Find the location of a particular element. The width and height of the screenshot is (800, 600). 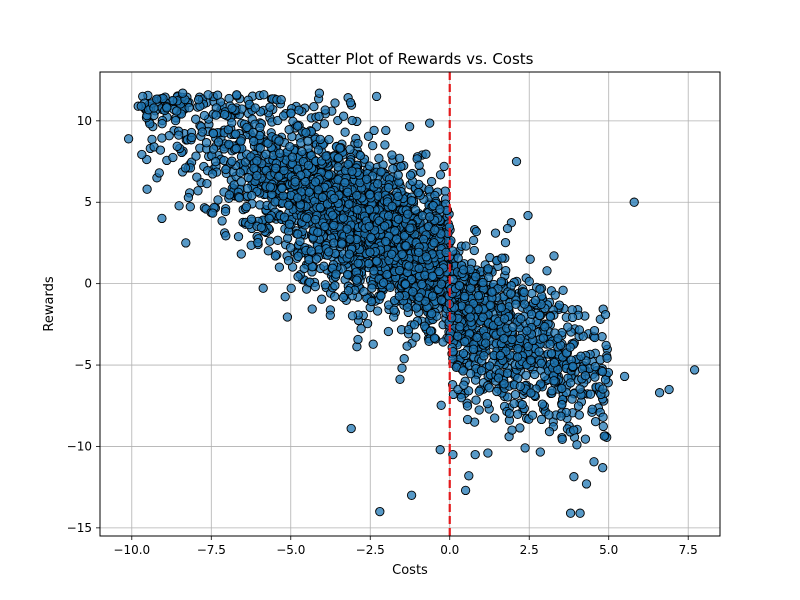

x-tick-label: −7.5 is located at coordinates (211, 550).